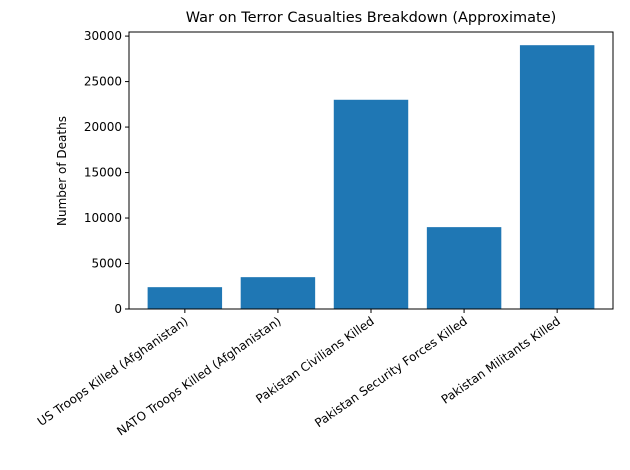 The image size is (630, 470). What do you see at coordinates (391, 372) in the screenshot?
I see `x-tick-label-3: Pakistan Security Forces Killed` at bounding box center [391, 372].